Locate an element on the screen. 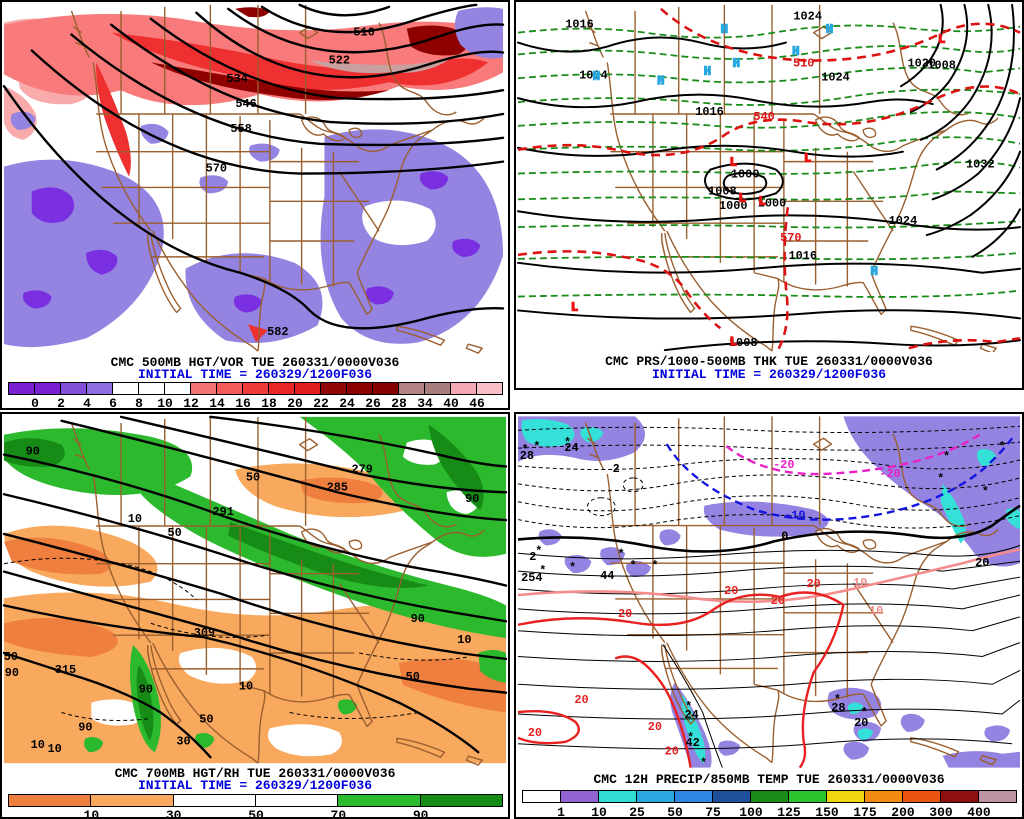  panel-caption: CMC 700MB HGT/RH TUE 260331/0000V036 is located at coordinates (255, 773).